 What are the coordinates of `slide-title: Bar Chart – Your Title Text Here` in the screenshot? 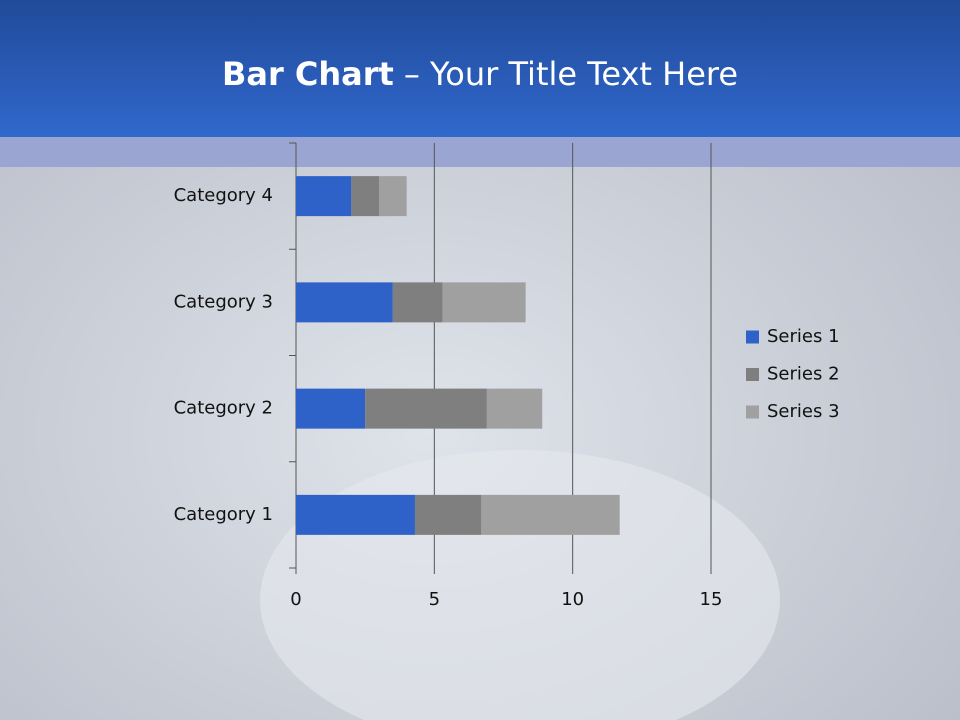 It's located at (480, 74).